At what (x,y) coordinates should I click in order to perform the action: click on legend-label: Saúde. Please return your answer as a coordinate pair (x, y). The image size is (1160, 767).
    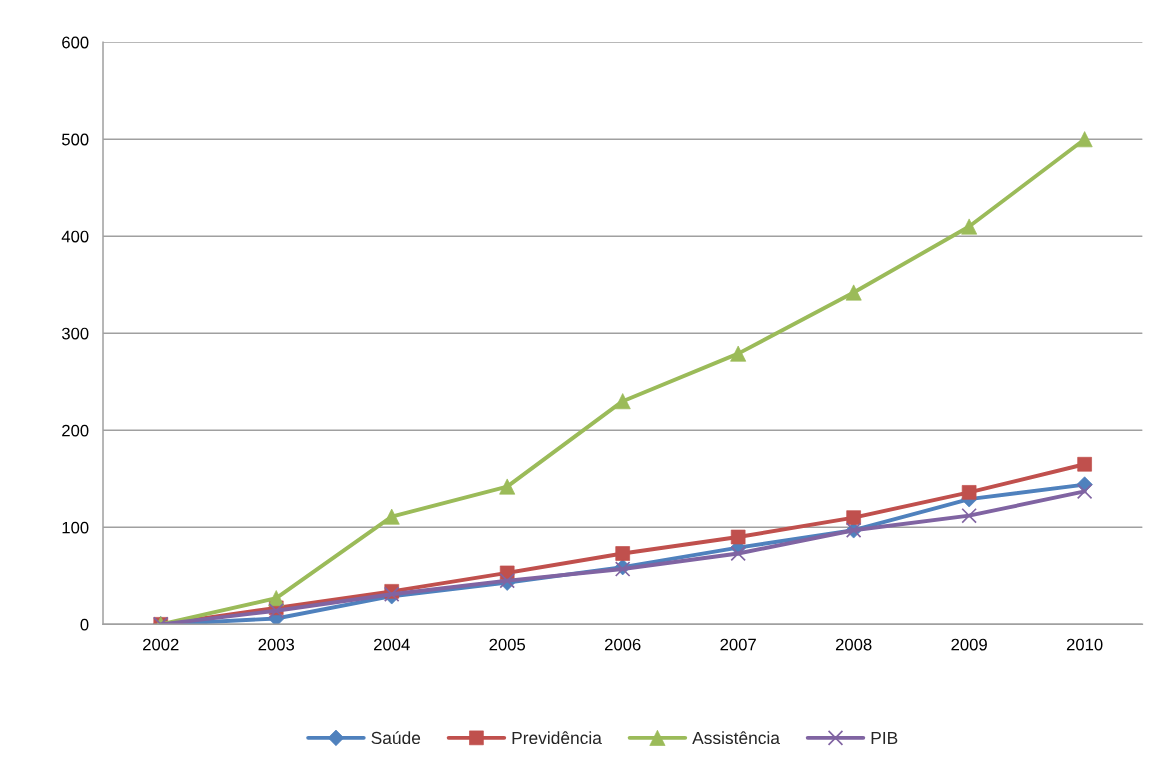
    Looking at the image, I should click on (396, 738).